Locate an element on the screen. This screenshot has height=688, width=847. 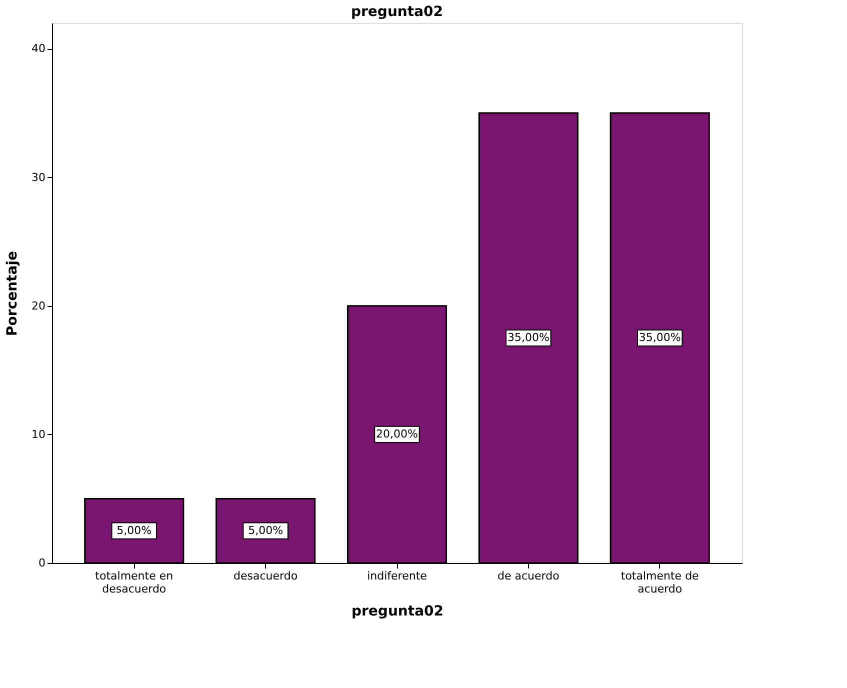
x-tick-label: de acuerdo is located at coordinates (529, 576).